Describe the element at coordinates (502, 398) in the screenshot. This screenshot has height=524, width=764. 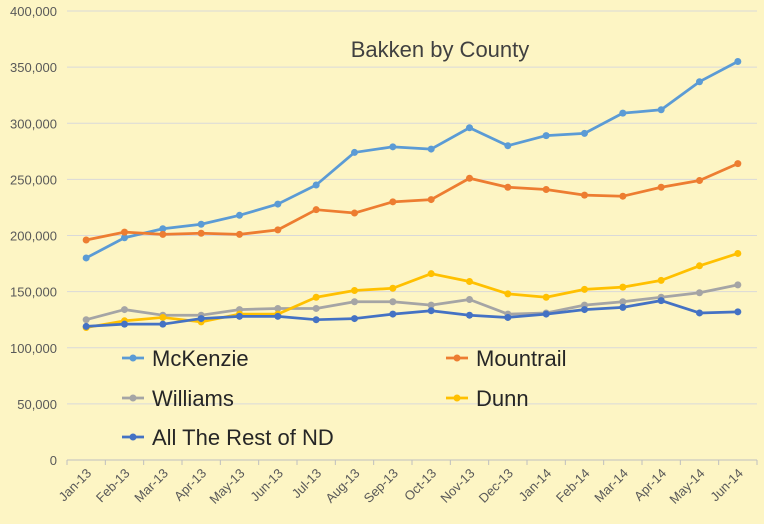
I see `legend-label: Dunn` at that location.